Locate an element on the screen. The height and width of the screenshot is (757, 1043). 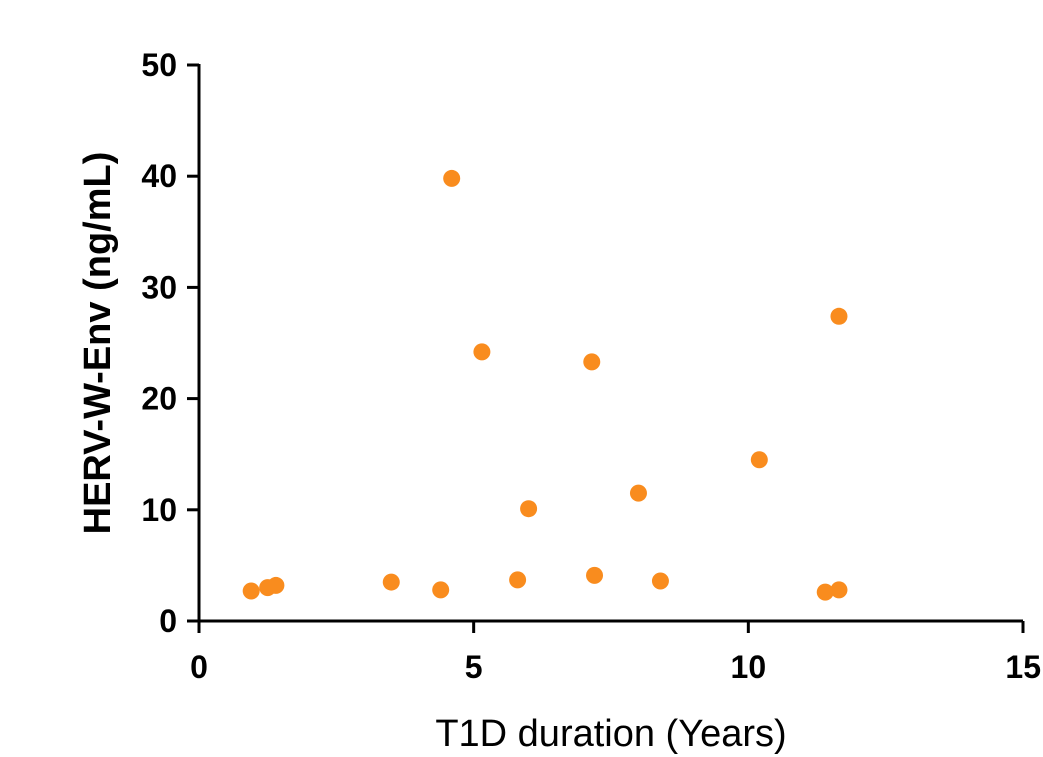
x-axis-ticks: 0 5 10 15 is located at coordinates (615, 653).